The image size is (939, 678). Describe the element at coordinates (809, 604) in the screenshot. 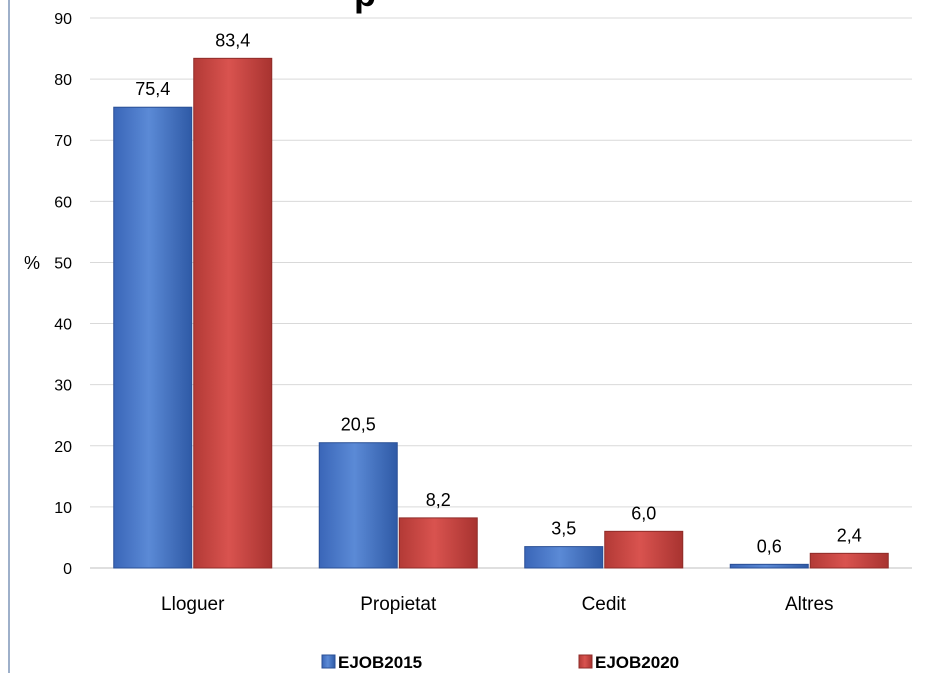

I see `x-tick-label: Altres` at that location.